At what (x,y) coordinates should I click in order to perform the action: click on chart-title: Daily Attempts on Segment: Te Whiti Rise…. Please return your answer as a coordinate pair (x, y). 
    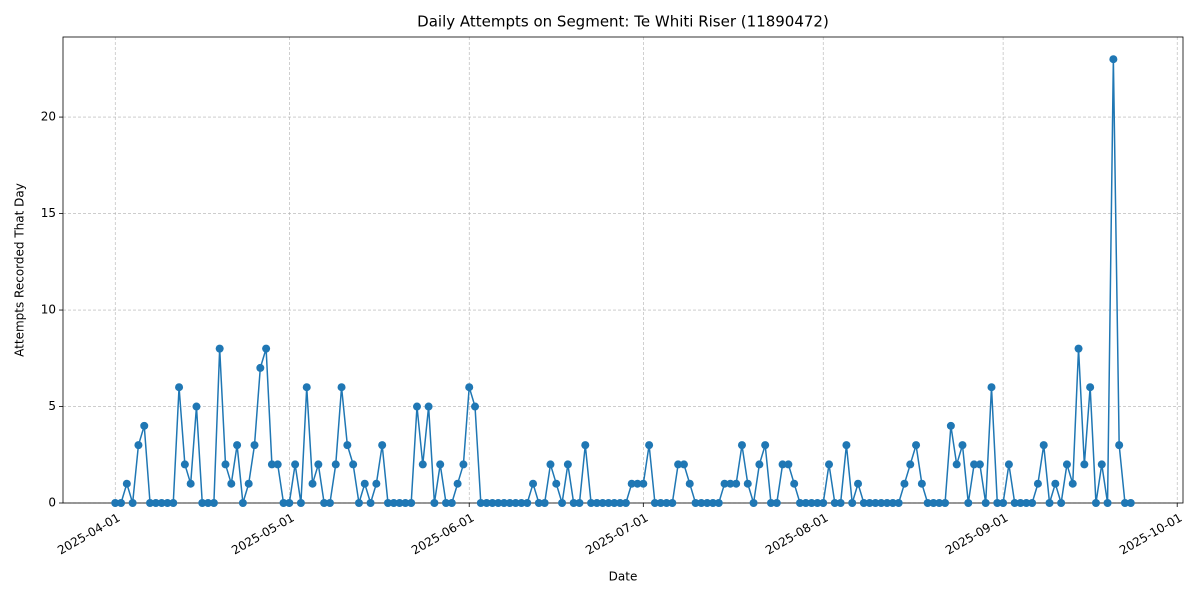
    Looking at the image, I should click on (623, 22).